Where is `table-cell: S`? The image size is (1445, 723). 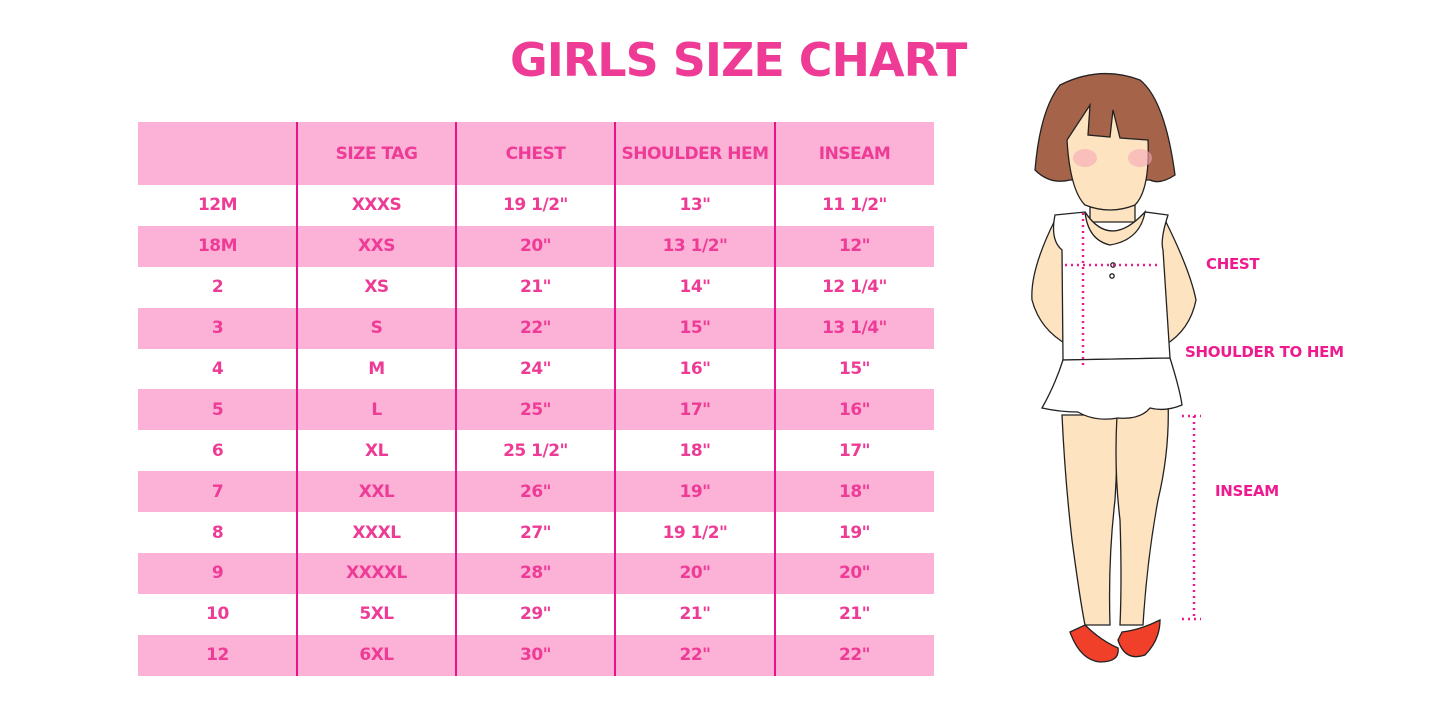
table-cell: S is located at coordinates (376, 328).